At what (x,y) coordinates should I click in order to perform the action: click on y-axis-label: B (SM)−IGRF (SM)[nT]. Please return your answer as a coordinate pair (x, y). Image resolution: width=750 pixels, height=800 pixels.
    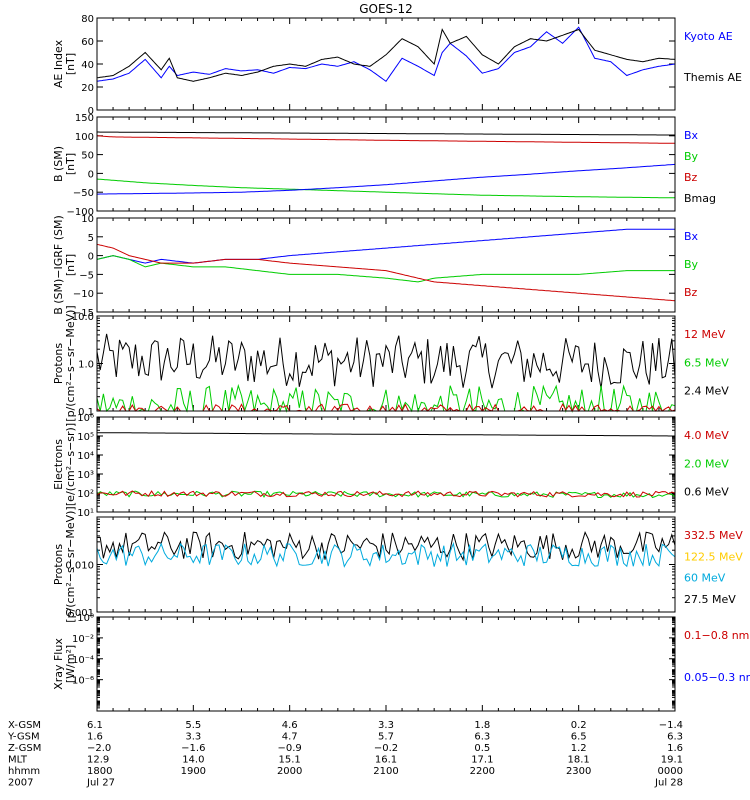
    Looking at the image, I should click on (64, 265).